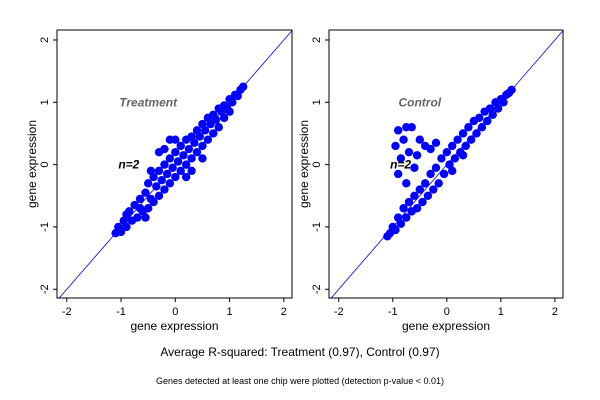 This screenshot has height=400, width=600. Describe the element at coordinates (128, 165) in the screenshot. I see `sample-count: n=2` at that location.